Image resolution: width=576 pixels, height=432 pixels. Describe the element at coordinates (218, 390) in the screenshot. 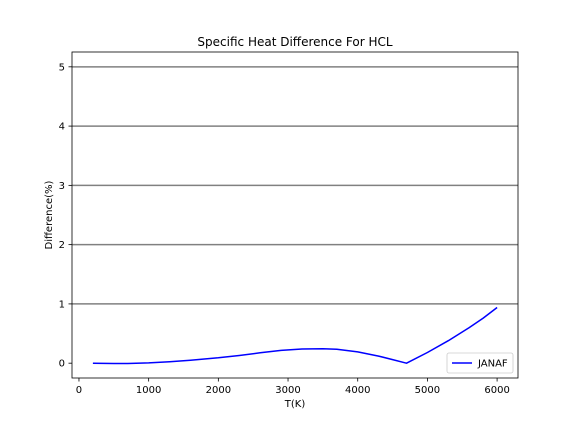

I see `x-tick-label: 2000` at that location.